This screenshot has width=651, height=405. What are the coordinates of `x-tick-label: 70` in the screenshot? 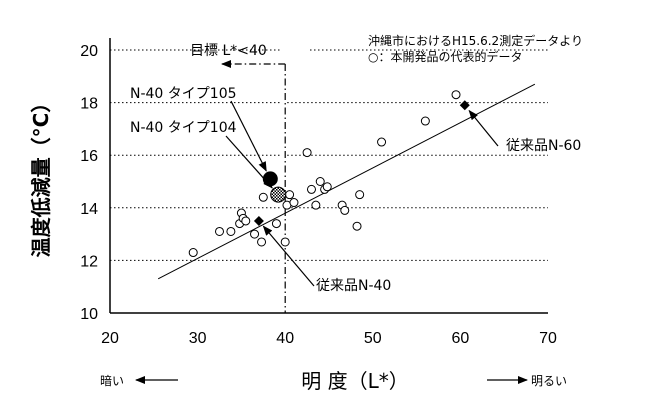 It's located at (548, 338).